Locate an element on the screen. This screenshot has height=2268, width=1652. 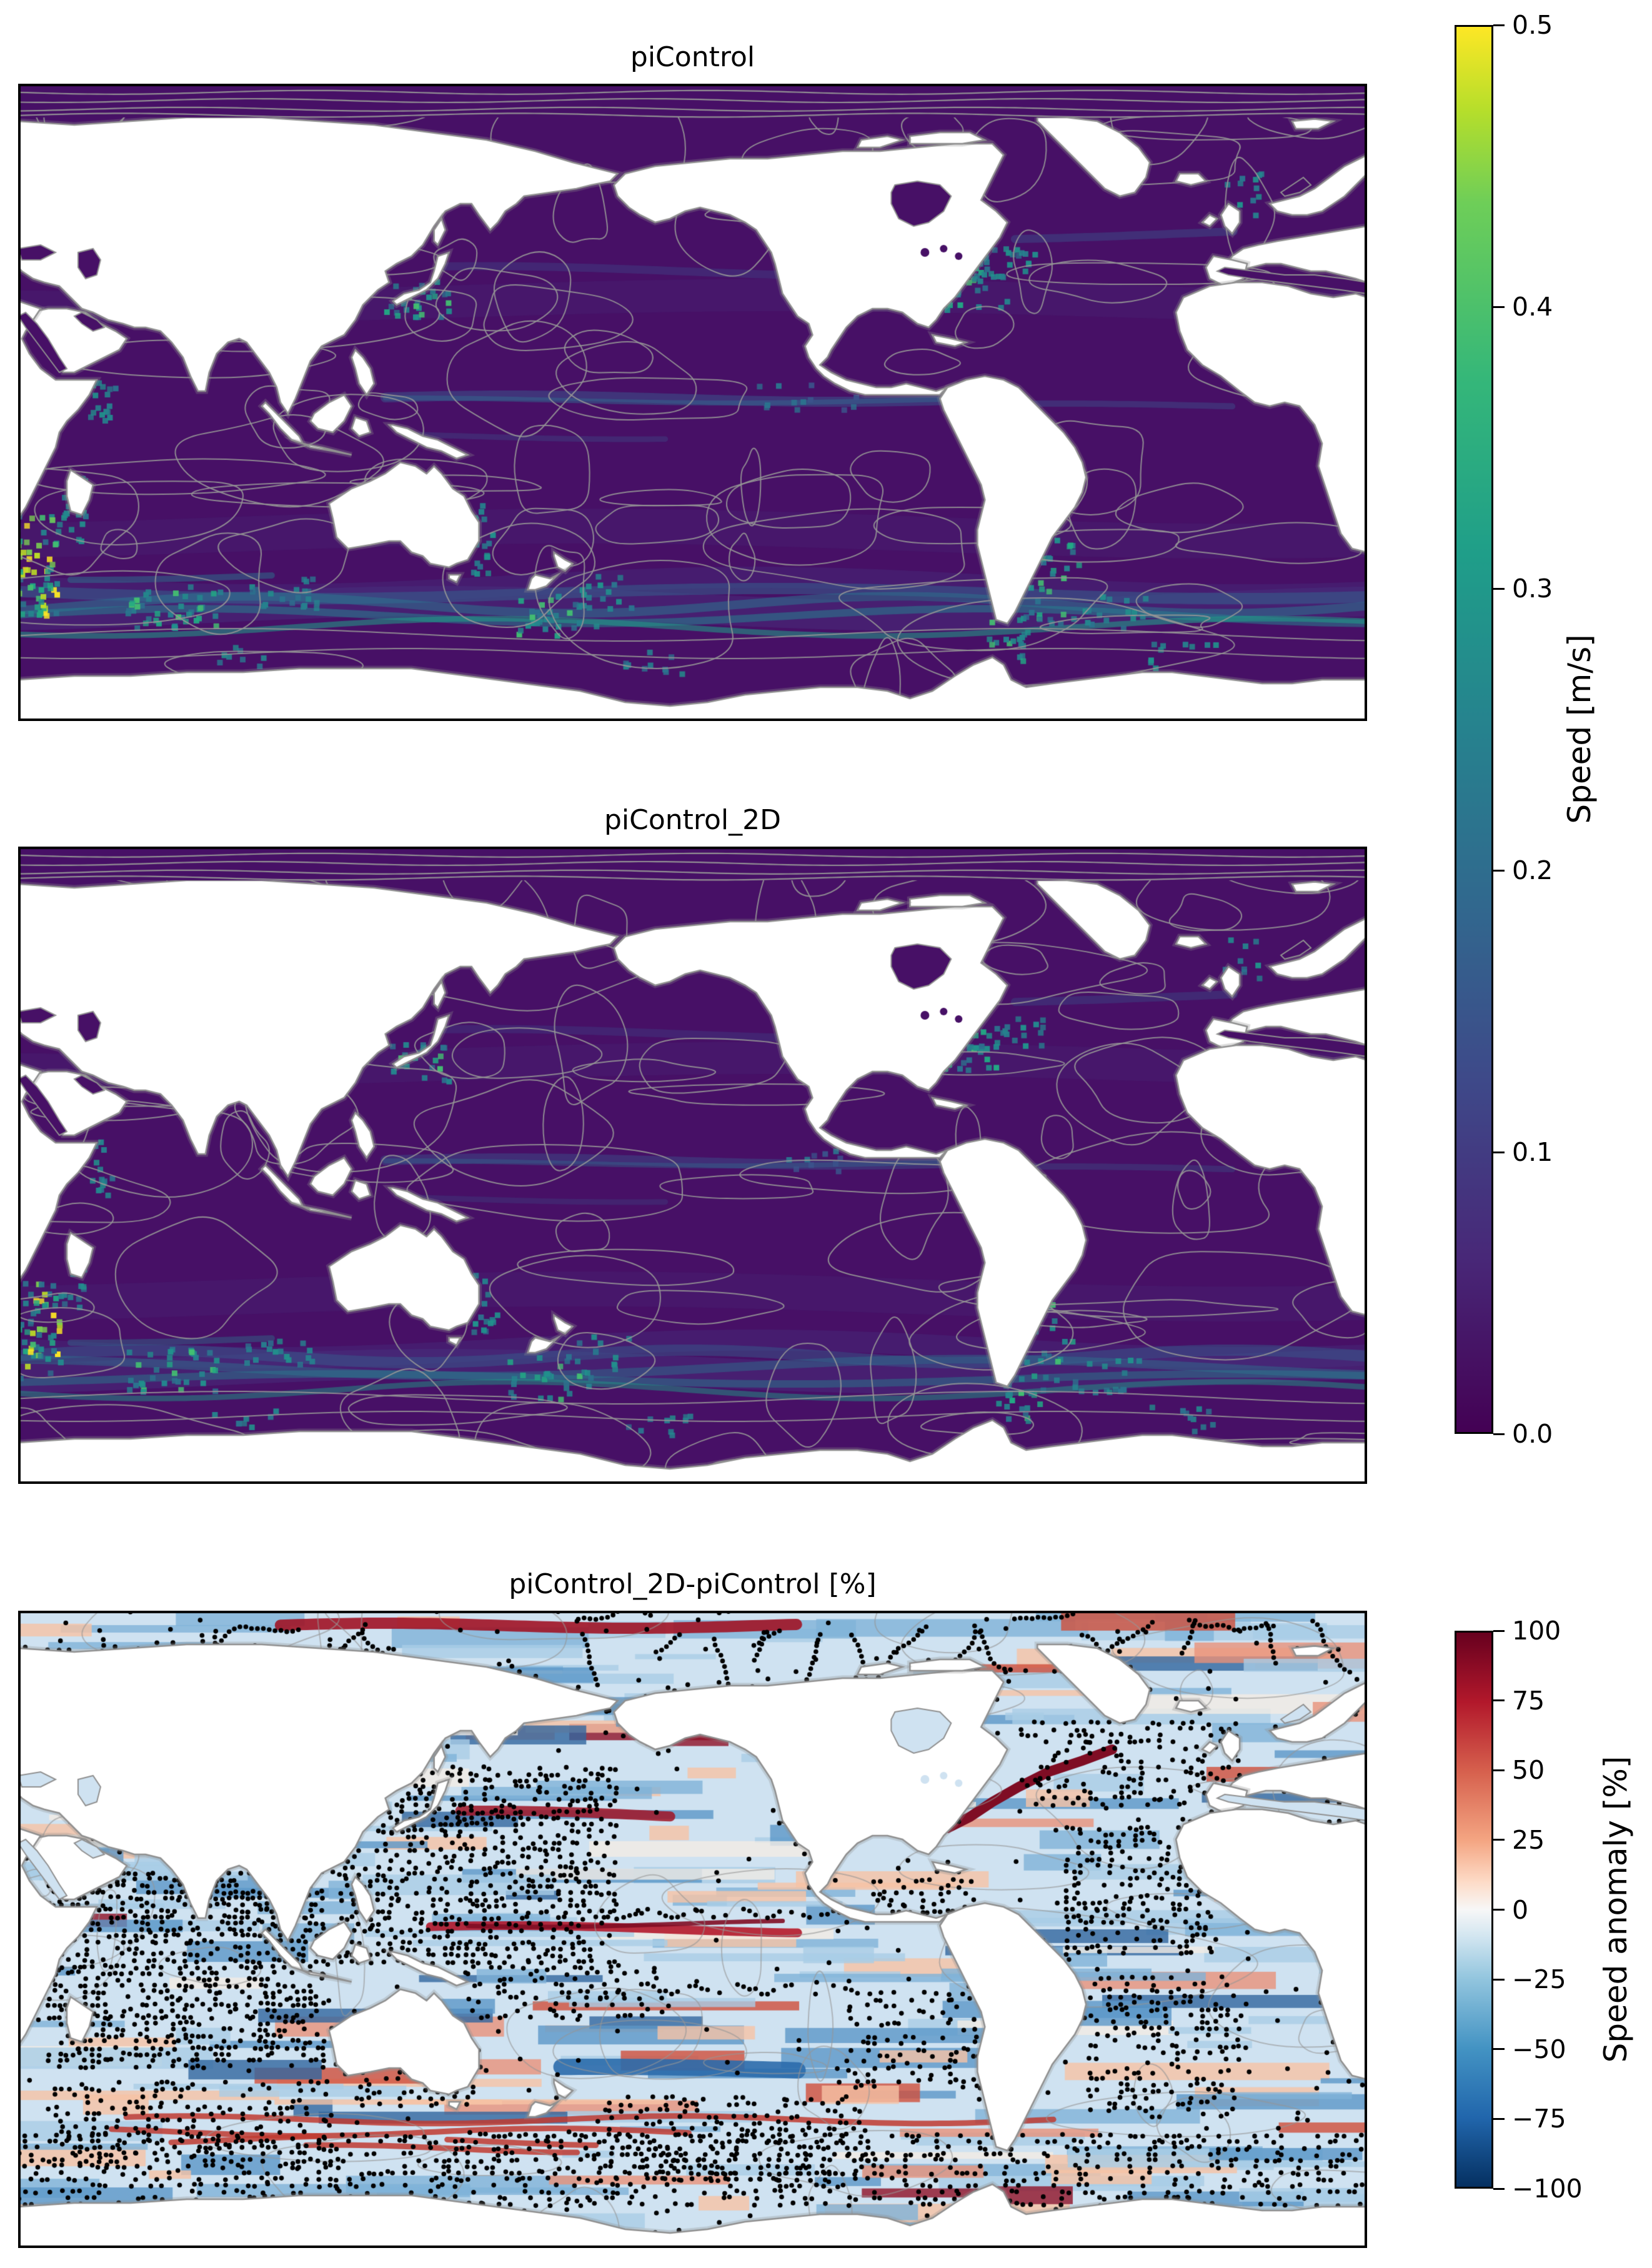
colorbar-tick-label: 25 is located at coordinates (1528, 1839).